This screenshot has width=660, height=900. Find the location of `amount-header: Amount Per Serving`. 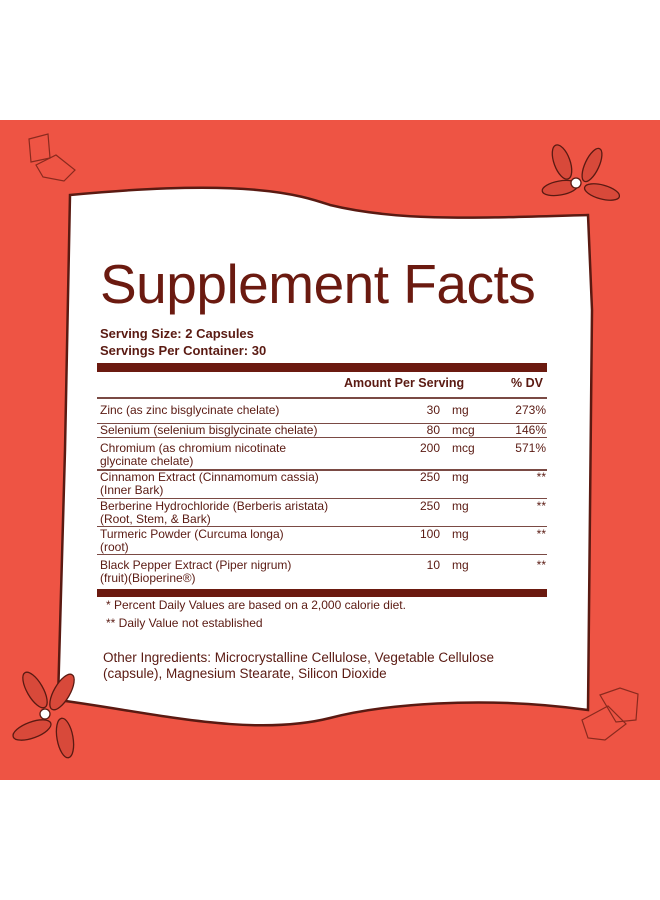

amount-header: Amount Per Serving is located at coordinates (404, 383).